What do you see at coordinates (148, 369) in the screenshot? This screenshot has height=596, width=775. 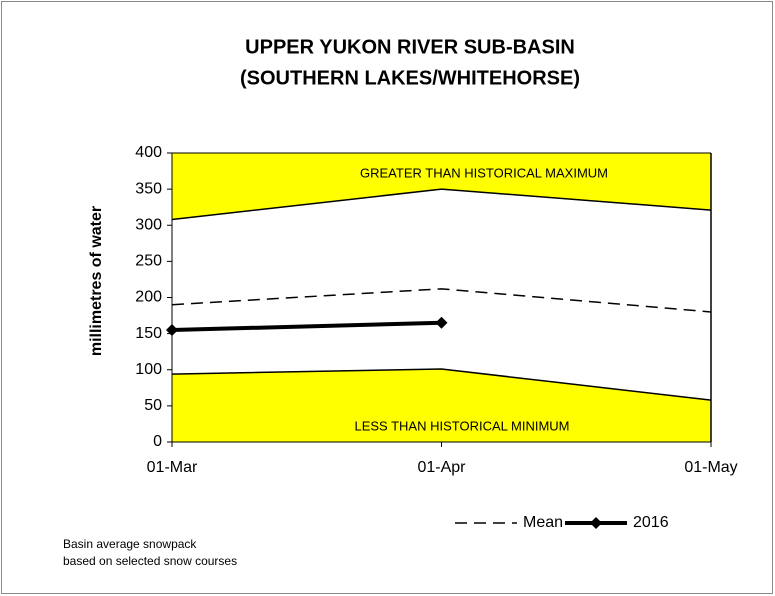 I see `y-tick-label: 100` at bounding box center [148, 369].